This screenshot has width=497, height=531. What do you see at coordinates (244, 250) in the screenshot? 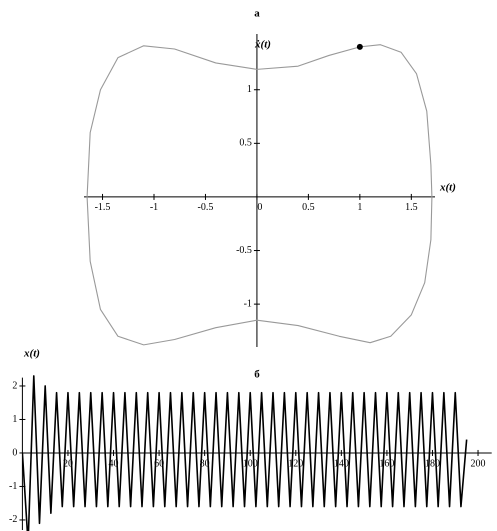
I see `y-tick-label: -0.5` at bounding box center [244, 250].